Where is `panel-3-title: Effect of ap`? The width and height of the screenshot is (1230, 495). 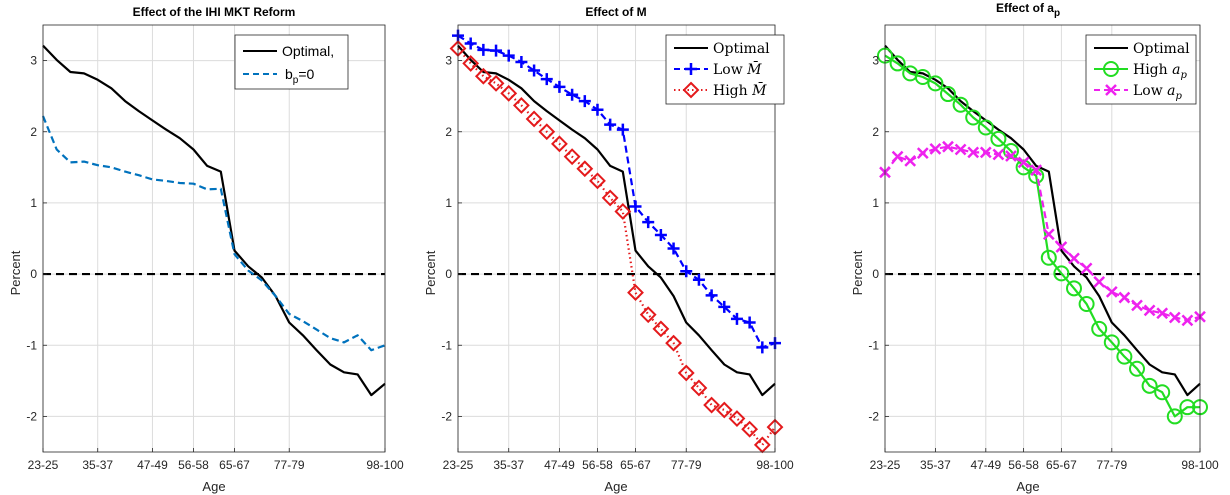 panel-3-title: Effect of ap is located at coordinates (1028, 10).